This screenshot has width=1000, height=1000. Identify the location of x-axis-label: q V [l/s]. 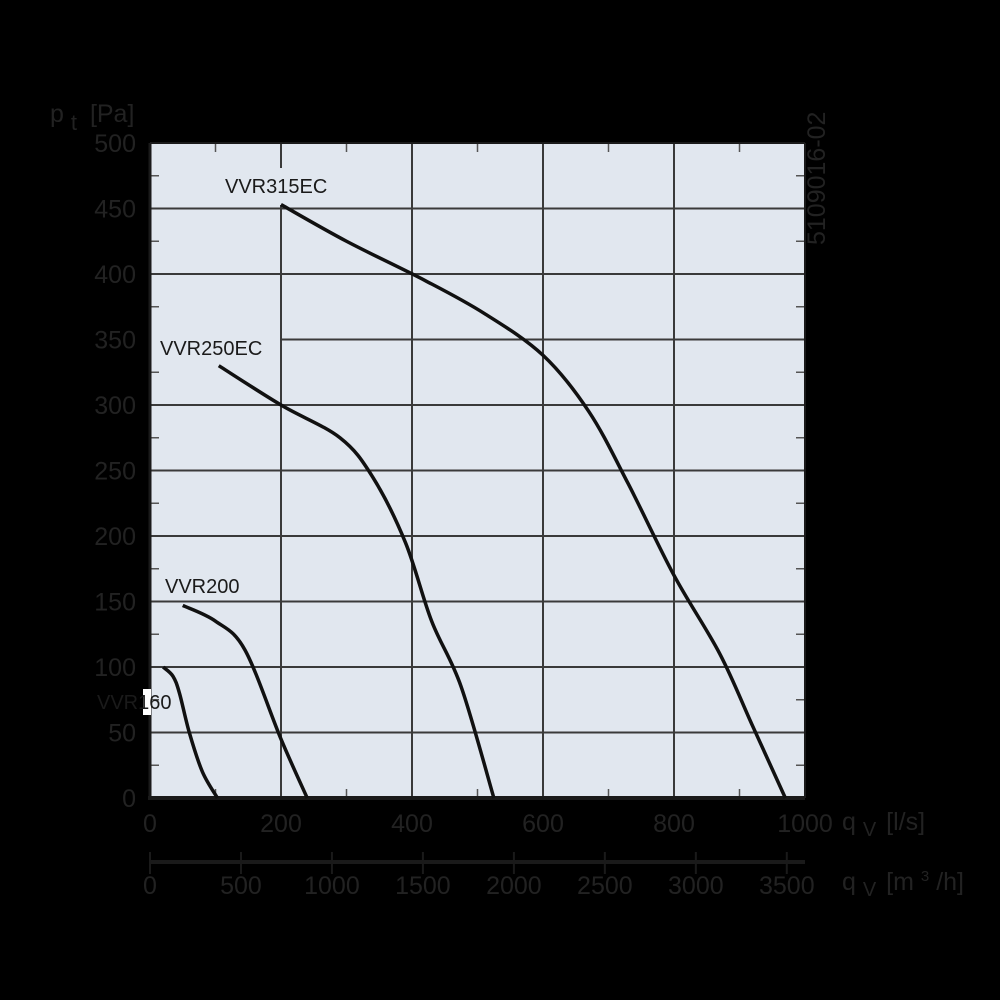
(883, 825).